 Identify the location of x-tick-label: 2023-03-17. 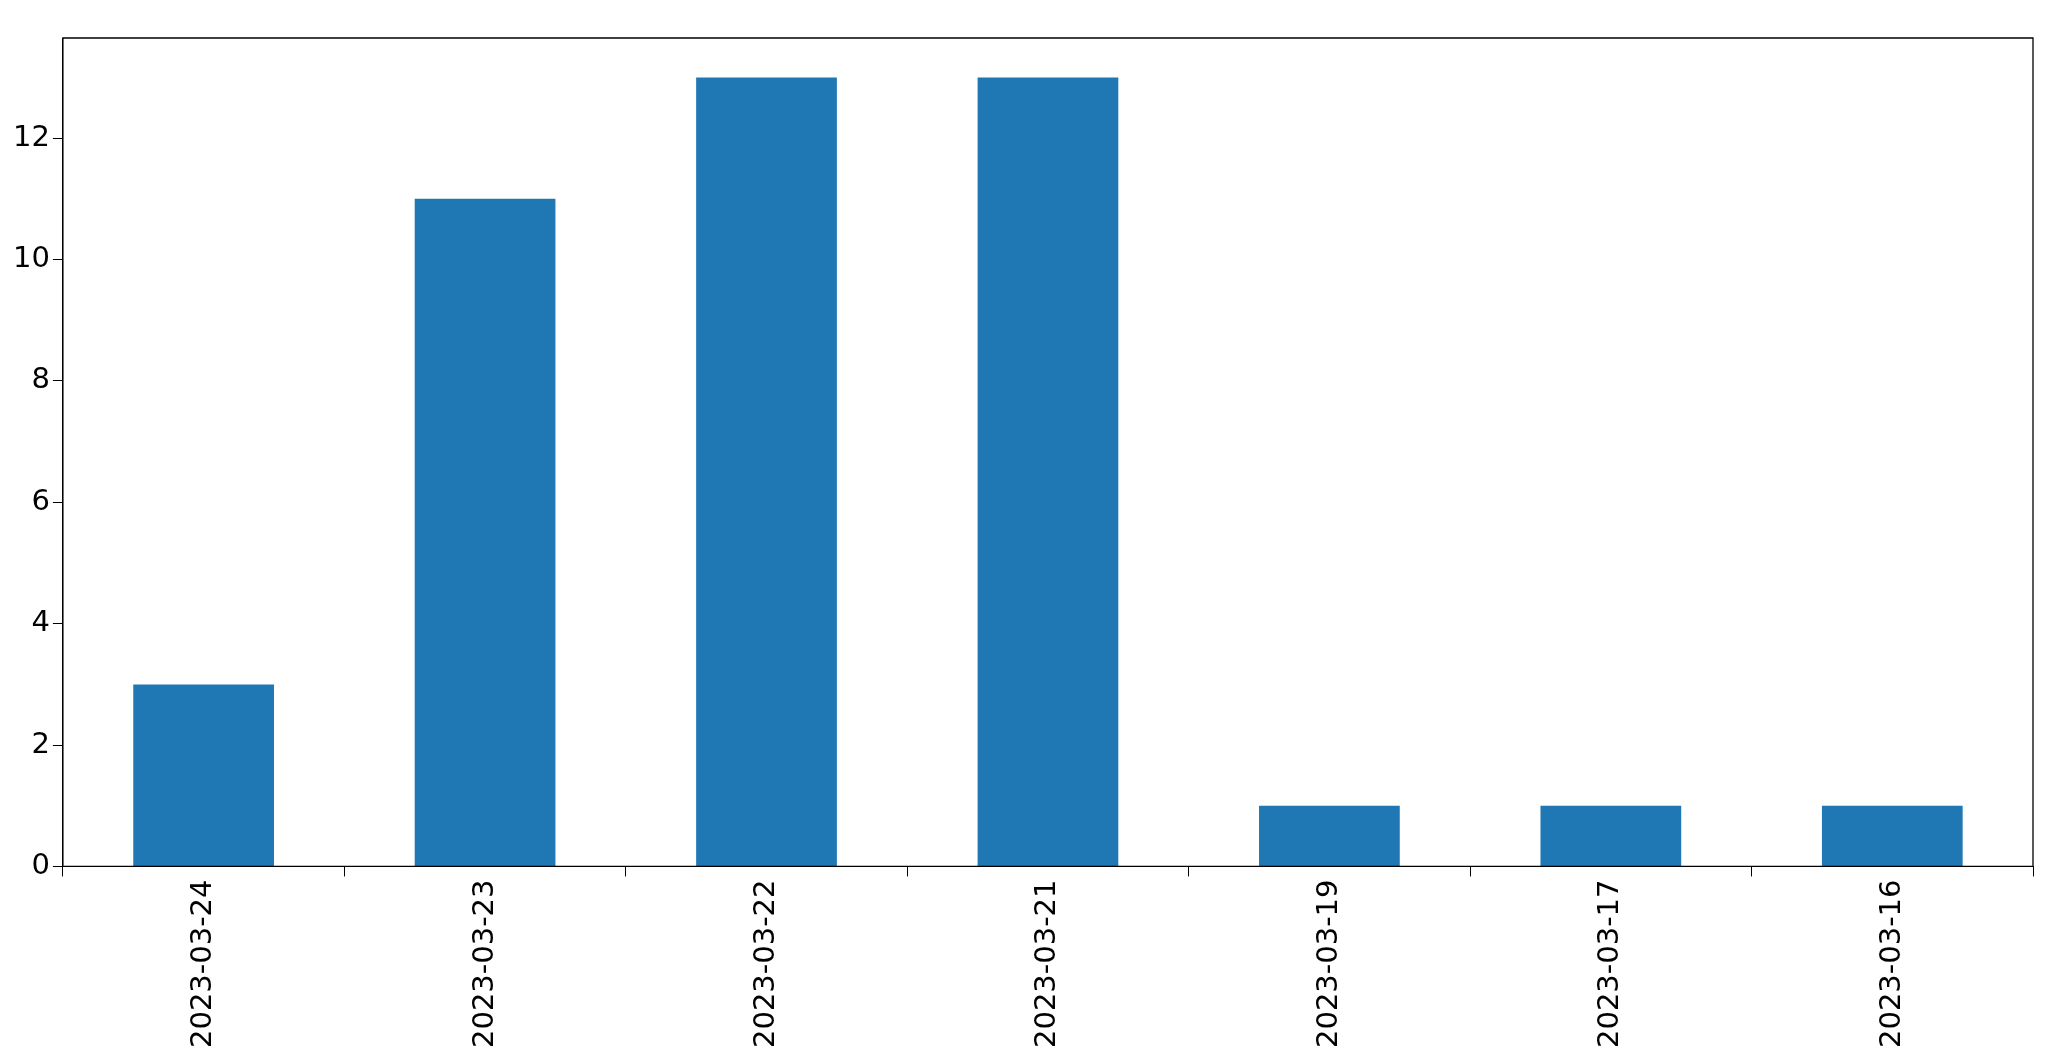
(1608, 964).